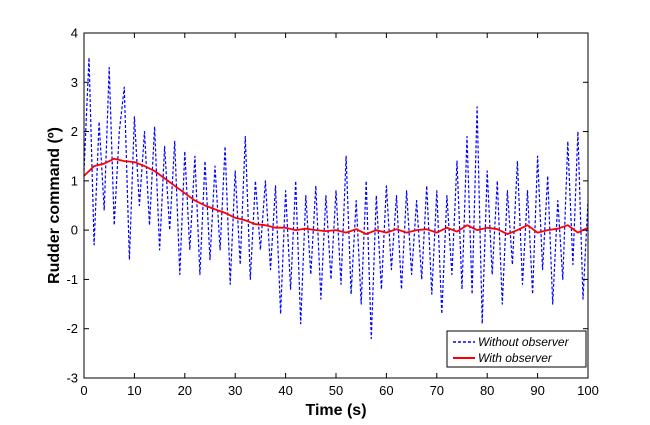 Image resolution: width=650 pixels, height=425 pixels. I want to click on x-tick-label: 60, so click(386, 390).